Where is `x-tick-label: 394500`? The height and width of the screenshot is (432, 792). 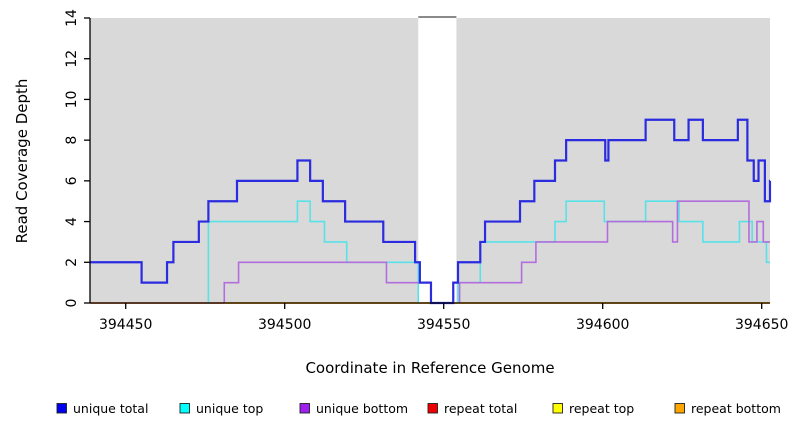 x-tick-label: 394500 is located at coordinates (284, 325).